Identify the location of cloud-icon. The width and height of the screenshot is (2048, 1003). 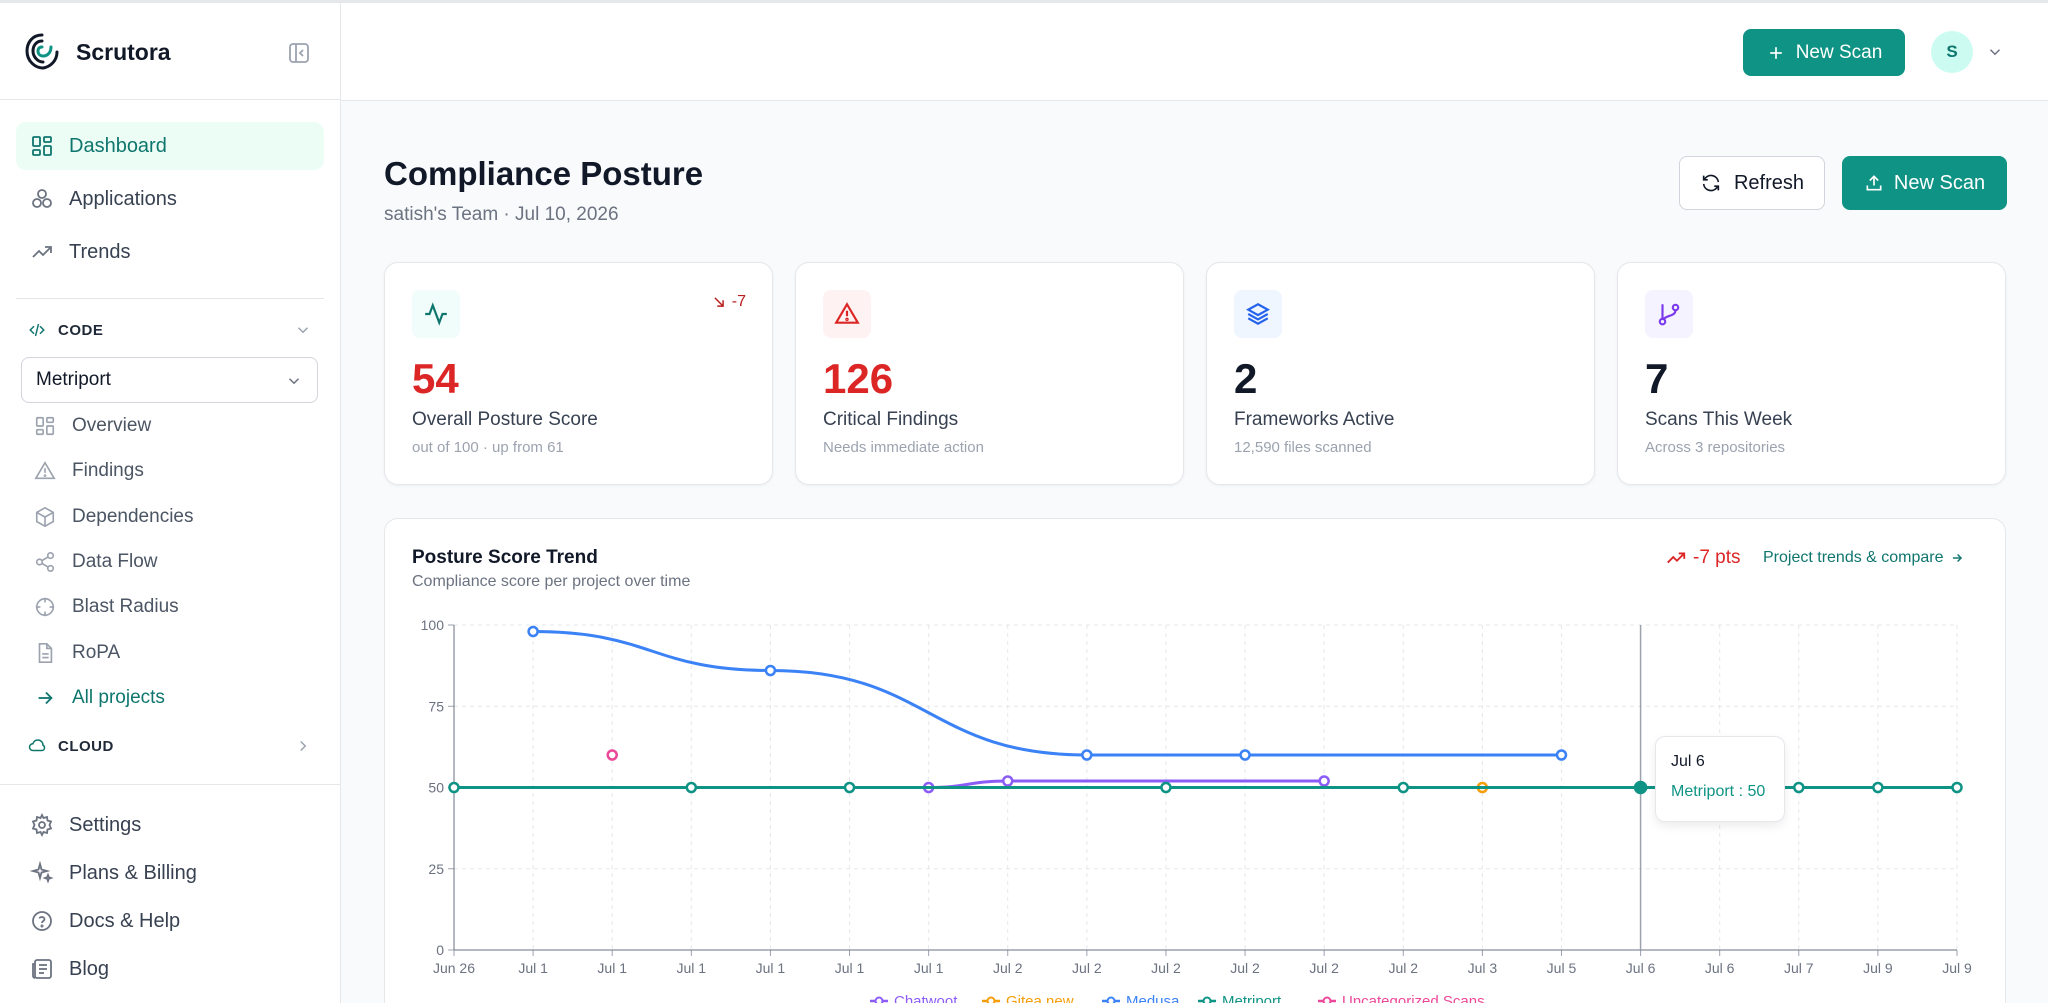
(37, 745).